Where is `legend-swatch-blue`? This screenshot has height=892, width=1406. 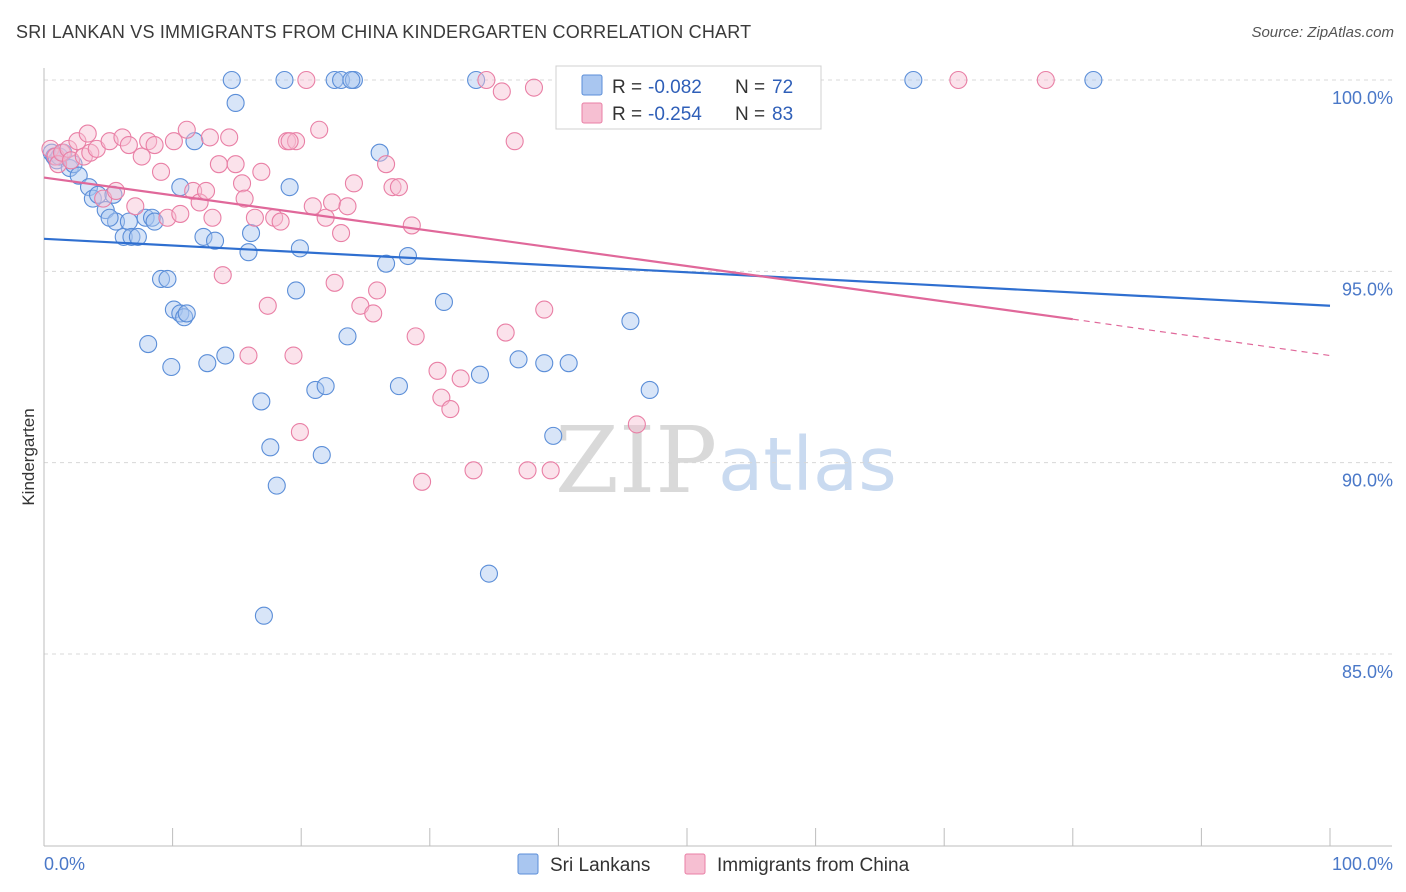 legend-swatch-blue is located at coordinates (592, 85).